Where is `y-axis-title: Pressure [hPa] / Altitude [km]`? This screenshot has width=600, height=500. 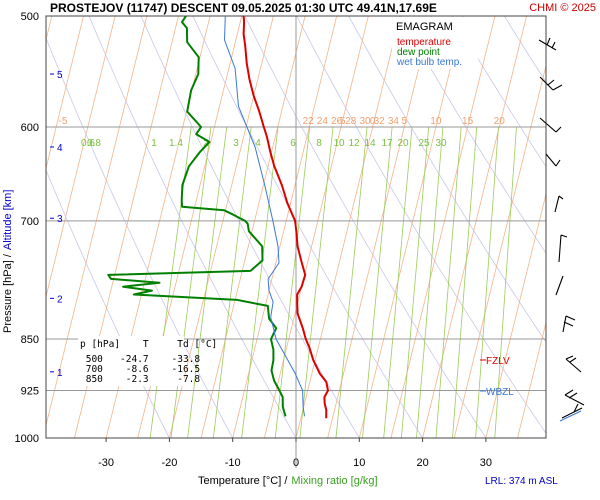
y-axis-title: Pressure [hPa] / Altitude [km] is located at coordinates (8, 261).